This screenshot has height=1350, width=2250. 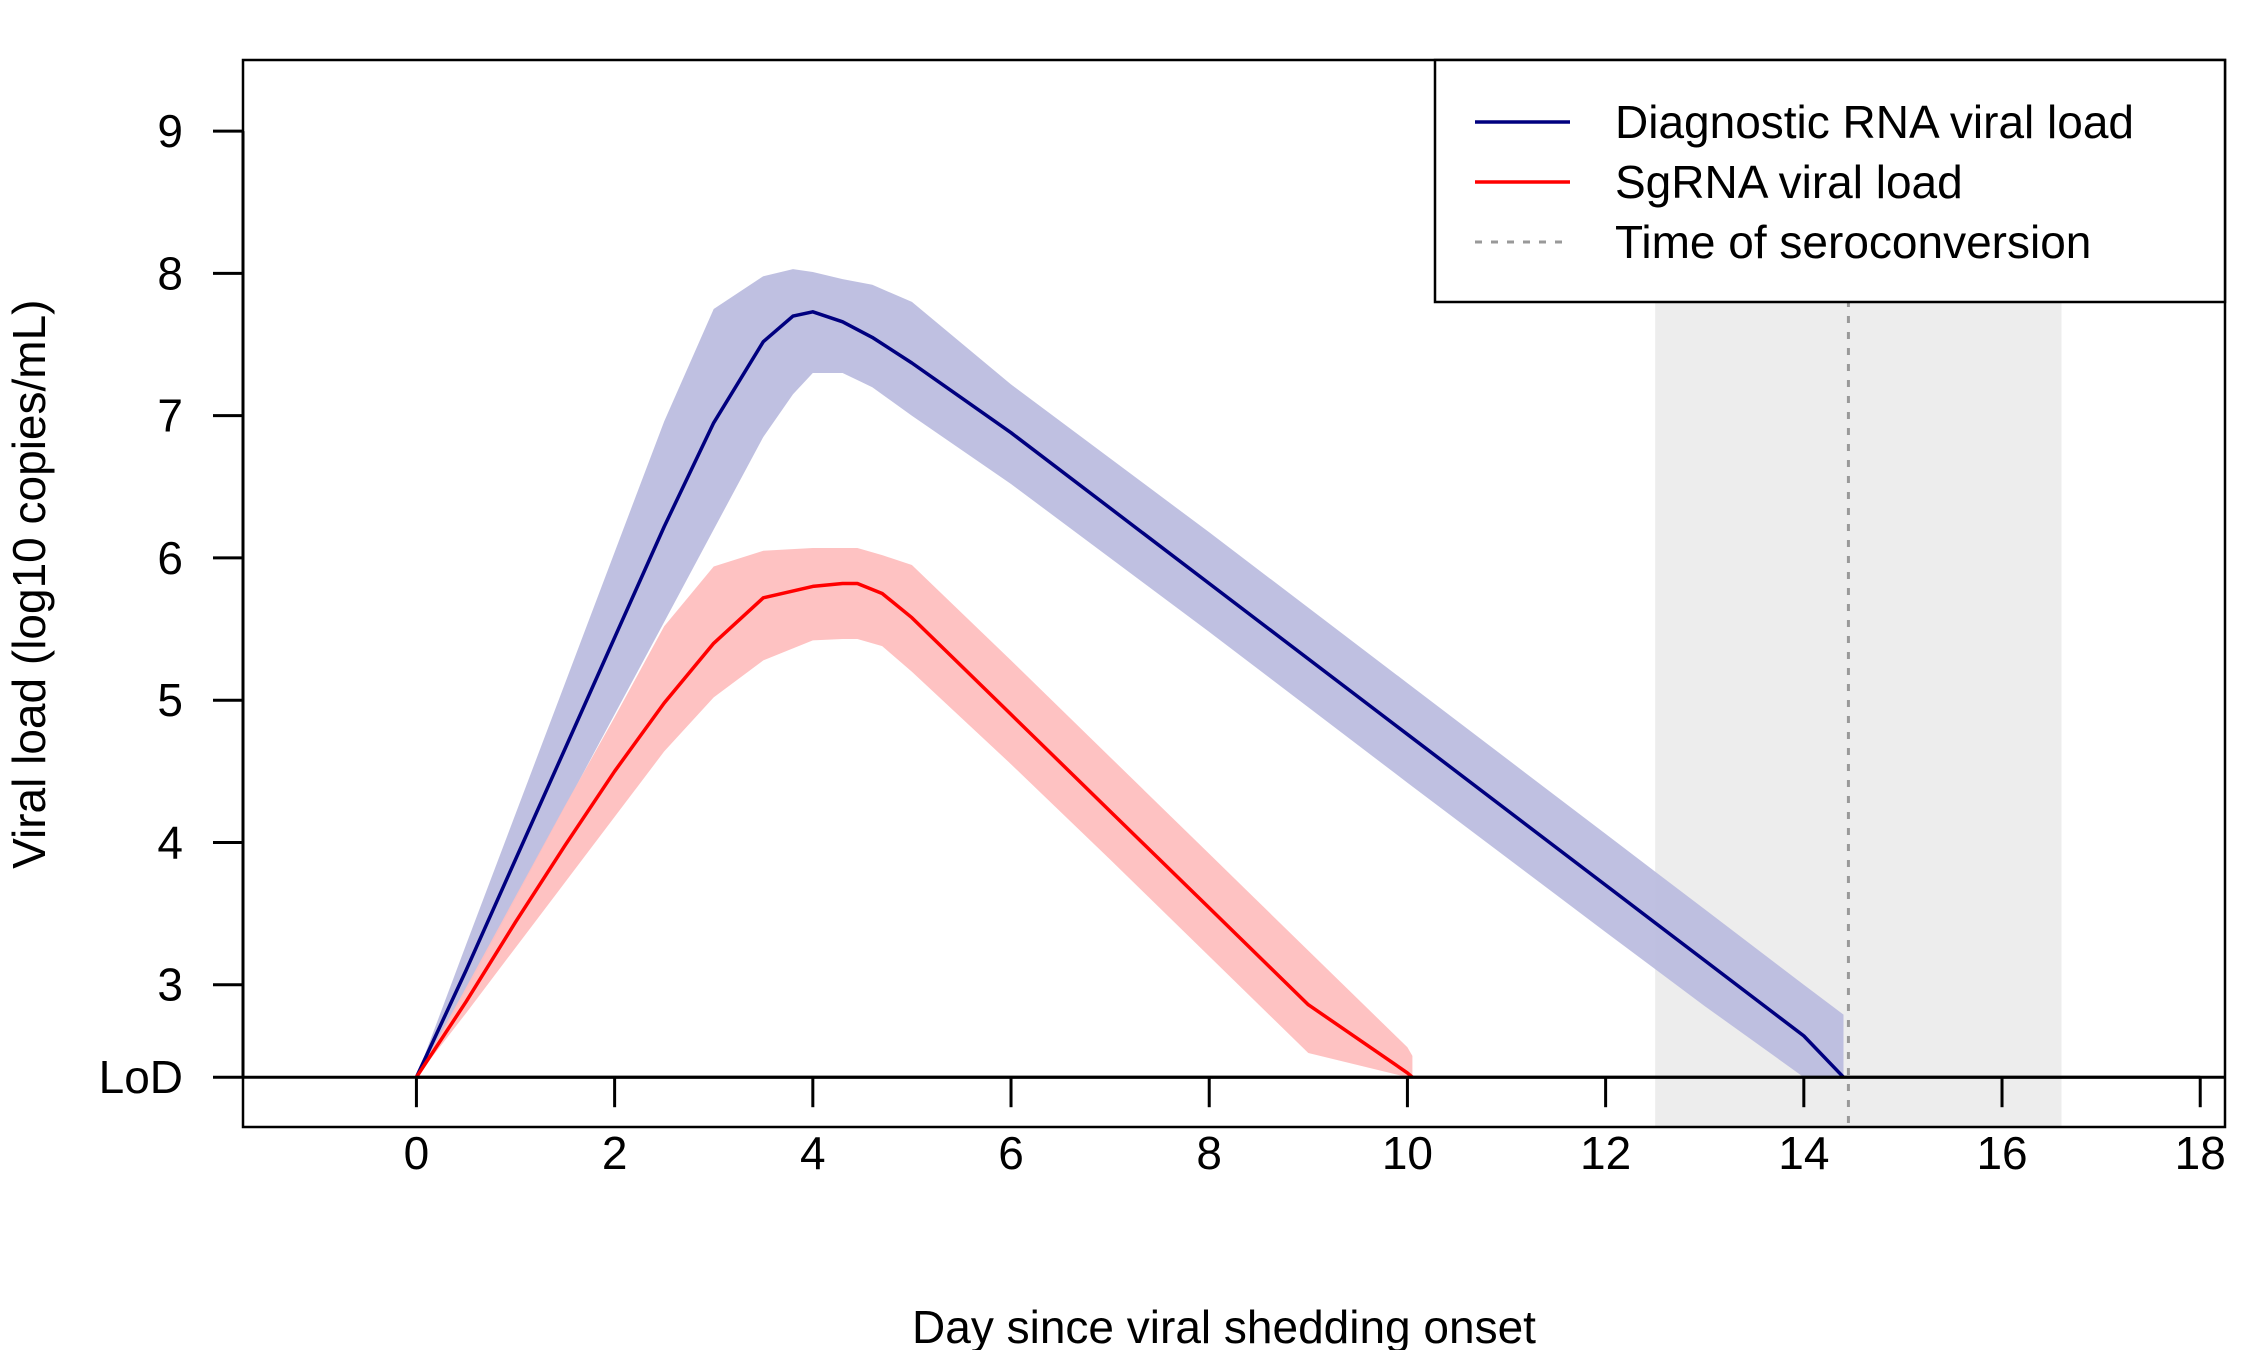 I want to click on y-axis: LoD 3 4 5 6 7 8 9, so click(x=172, y=604).